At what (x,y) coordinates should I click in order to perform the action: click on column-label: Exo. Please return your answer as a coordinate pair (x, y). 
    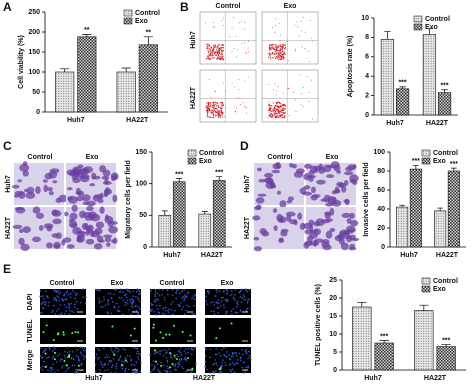
    Looking at the image, I should click on (227, 283).